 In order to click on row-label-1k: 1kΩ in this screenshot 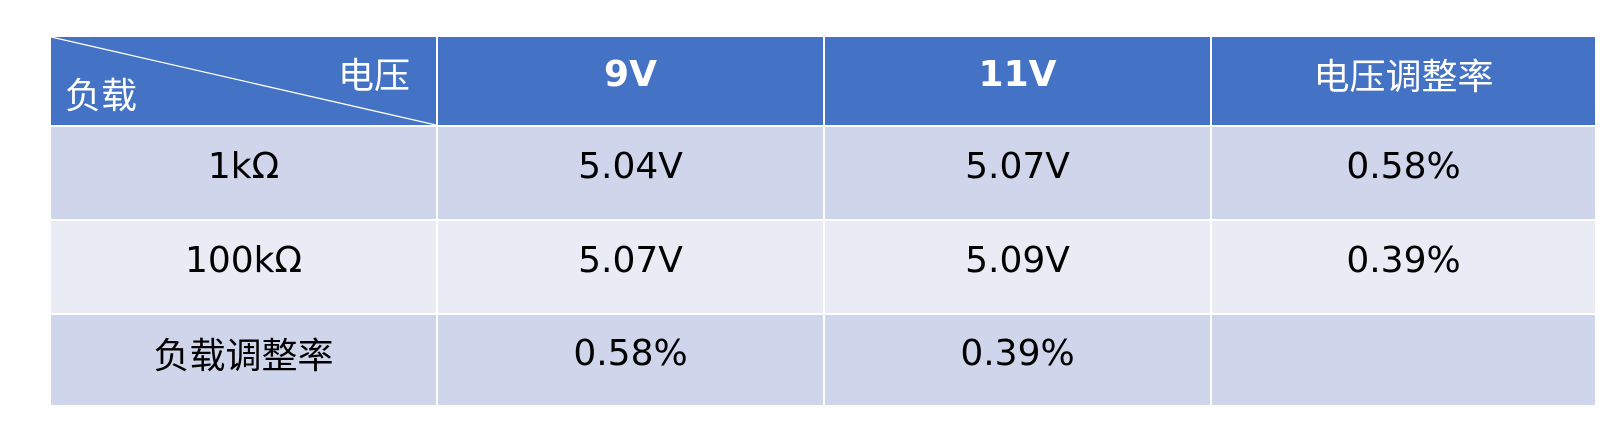, I will do `click(243, 173)`.